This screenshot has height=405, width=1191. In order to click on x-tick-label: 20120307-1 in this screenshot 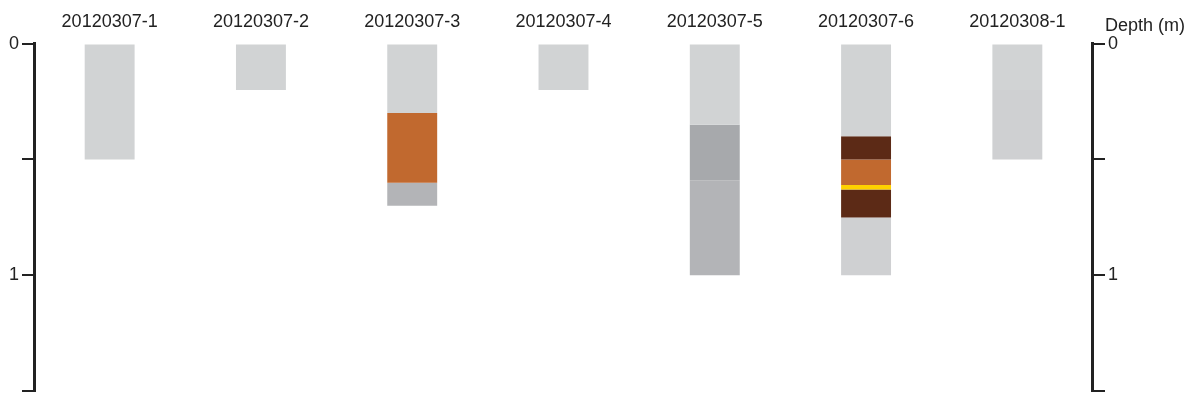, I will do `click(109, 20)`.